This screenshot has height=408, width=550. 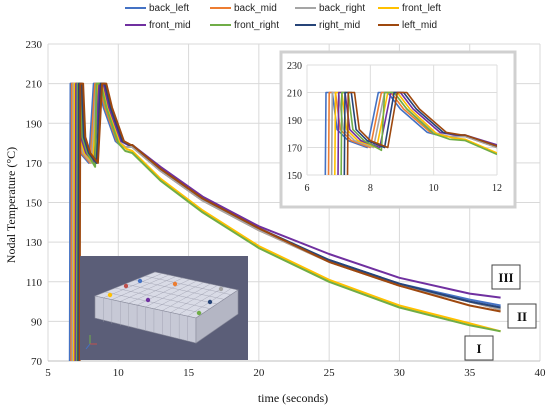 I want to click on x-tick-label: 40, so click(x=541, y=373).